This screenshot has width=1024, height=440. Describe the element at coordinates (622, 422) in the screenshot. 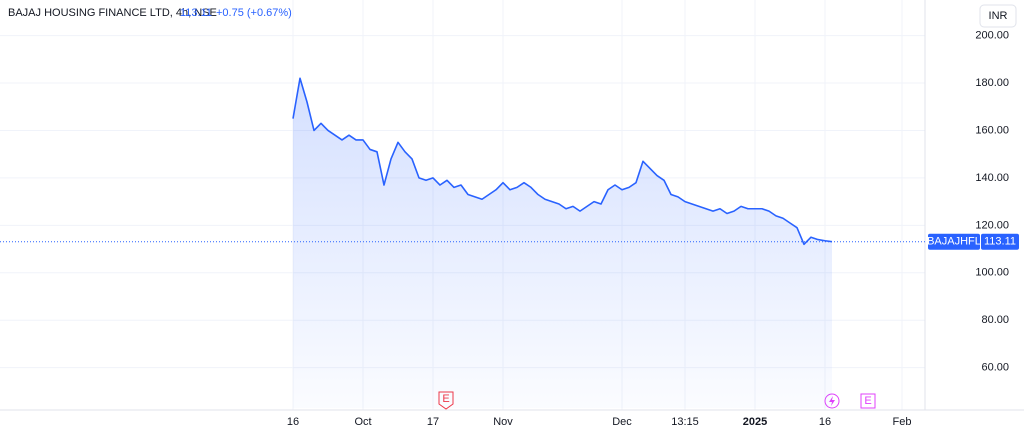

I see `x-tick-label: Dec` at that location.